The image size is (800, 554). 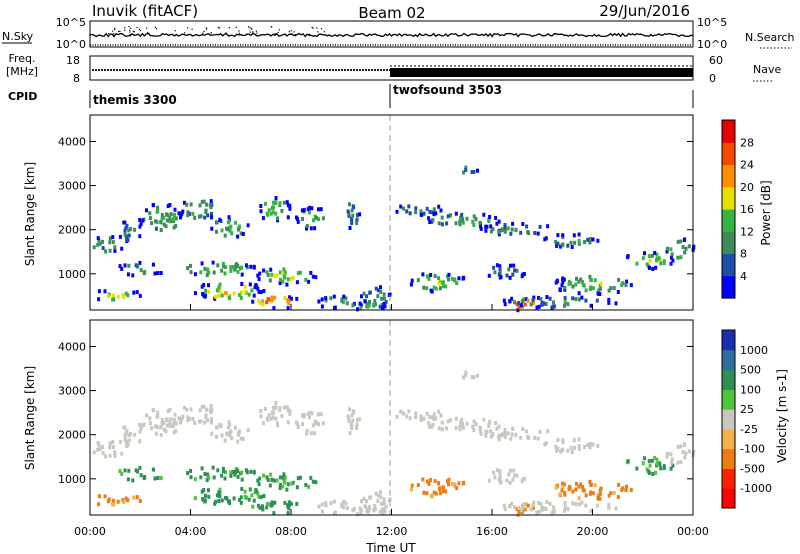 What do you see at coordinates (644, 11) in the screenshot?
I see `date-title: 29/Jun/2016` at bounding box center [644, 11].